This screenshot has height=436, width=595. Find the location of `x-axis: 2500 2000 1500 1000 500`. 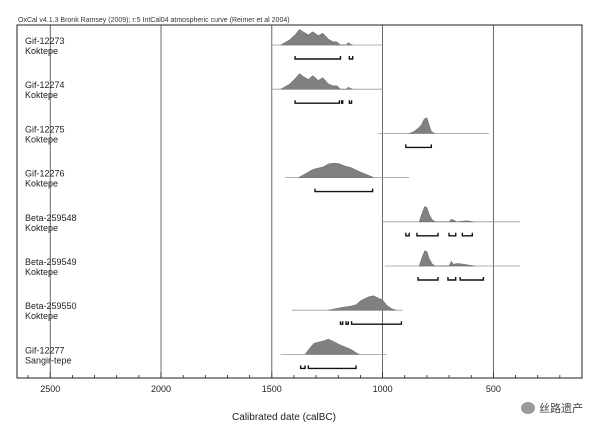

x-axis: 2500 2000 1500 1000 500 is located at coordinates (305, 383).